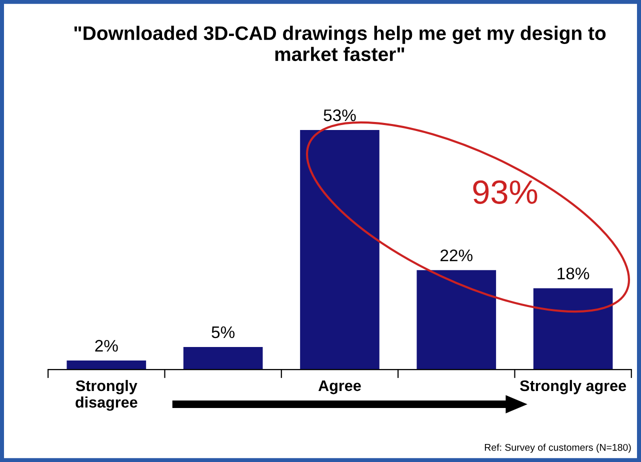  I want to click on x-tick-label: Strongly agree, so click(573, 387).